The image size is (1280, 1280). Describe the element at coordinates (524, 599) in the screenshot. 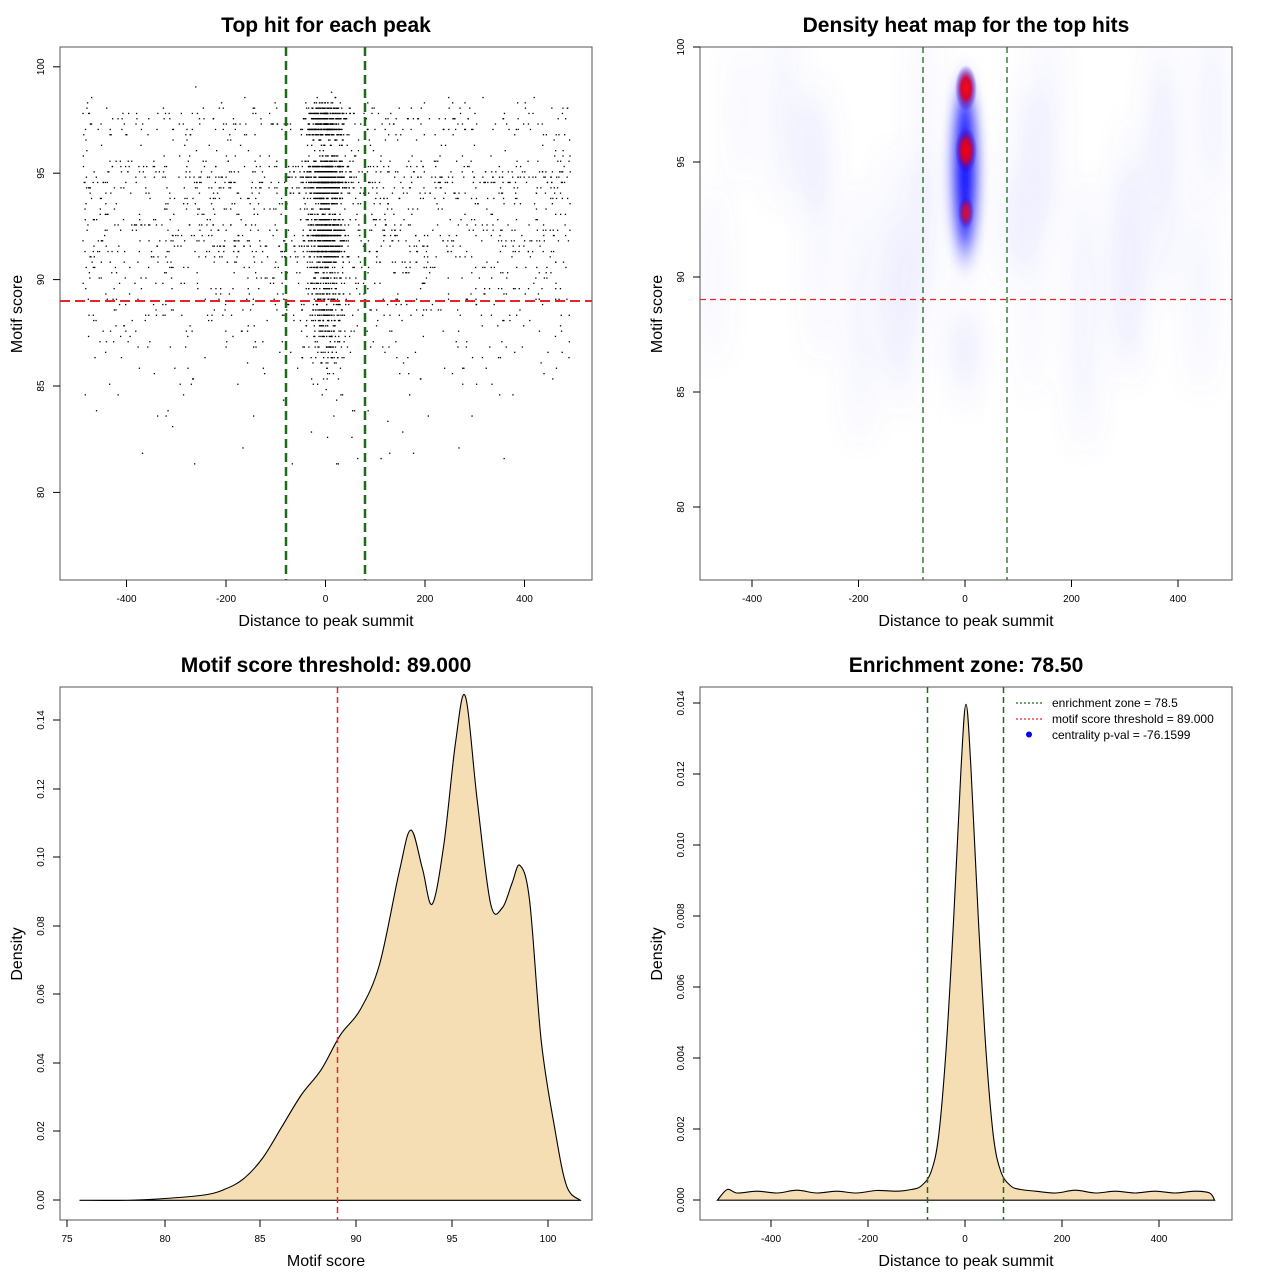

I see `scatter-xtick-label: 400` at that location.